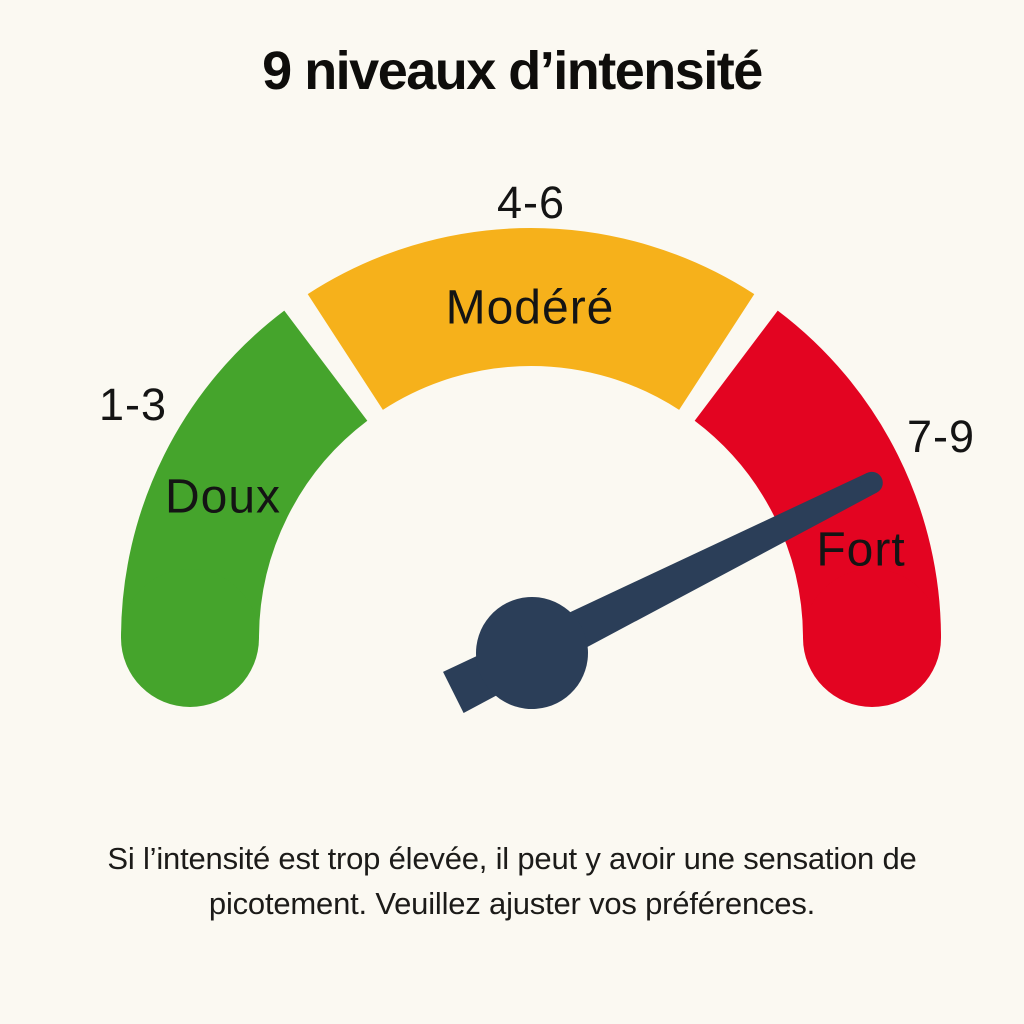 The image size is (1024, 1024). Describe the element at coordinates (223, 497) in the screenshot. I see `segment-label-doux: Doux` at that location.